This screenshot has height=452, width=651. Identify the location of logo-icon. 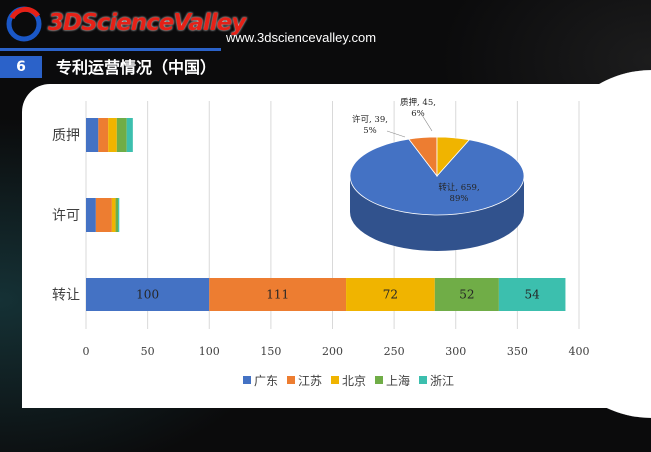
(24, 24).